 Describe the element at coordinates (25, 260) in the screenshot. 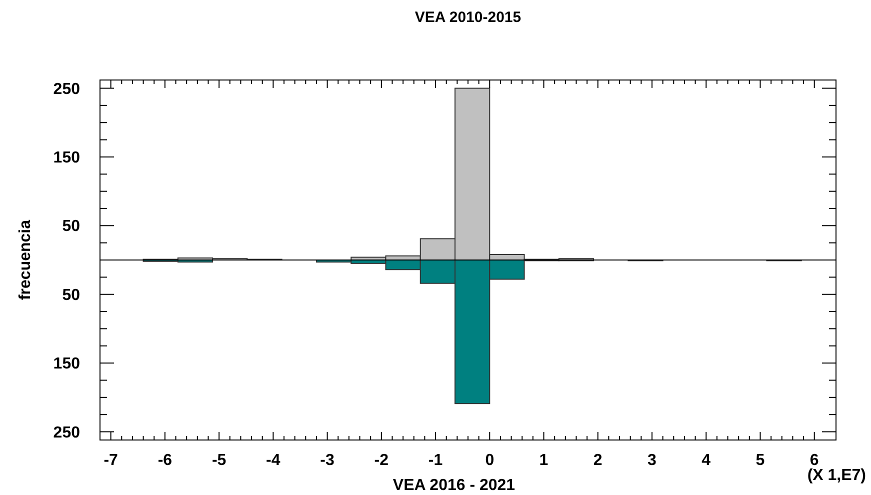

I see `y-axis-title: frecuencia` at that location.